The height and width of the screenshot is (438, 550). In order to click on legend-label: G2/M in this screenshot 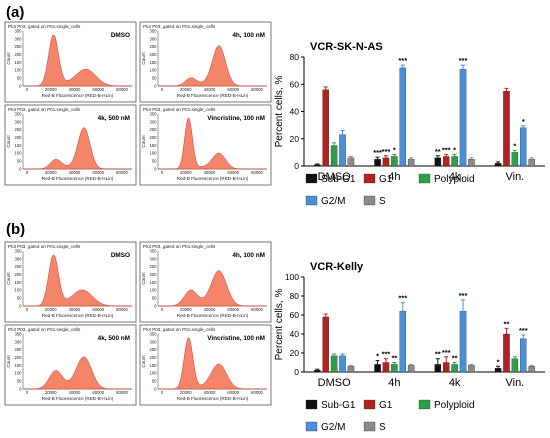, I will do `click(333, 201)`.